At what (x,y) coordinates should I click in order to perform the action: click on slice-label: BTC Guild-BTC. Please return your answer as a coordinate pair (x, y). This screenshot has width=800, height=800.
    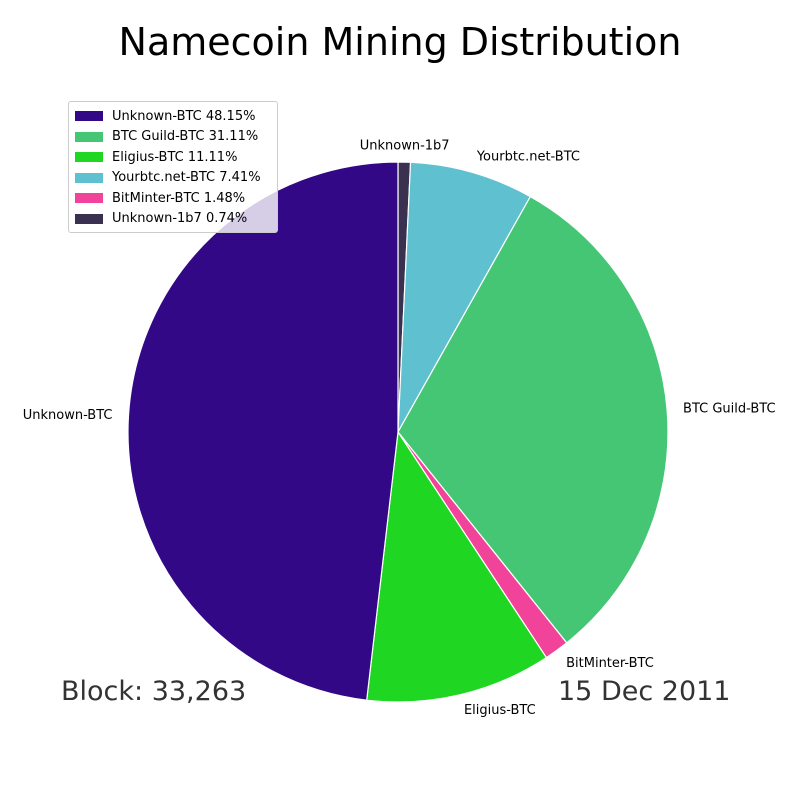
    Looking at the image, I should click on (729, 408).